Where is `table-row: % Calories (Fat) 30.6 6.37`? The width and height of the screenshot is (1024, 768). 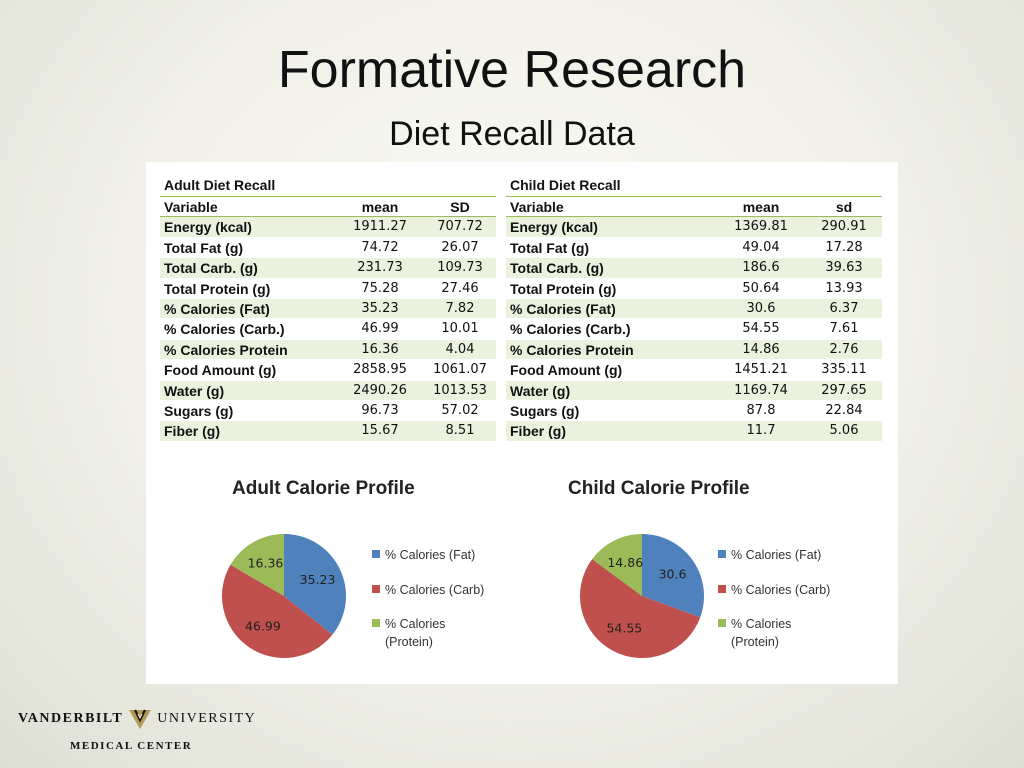 table-row: % Calories (Fat) 30.6 6.37 is located at coordinates (694, 309).